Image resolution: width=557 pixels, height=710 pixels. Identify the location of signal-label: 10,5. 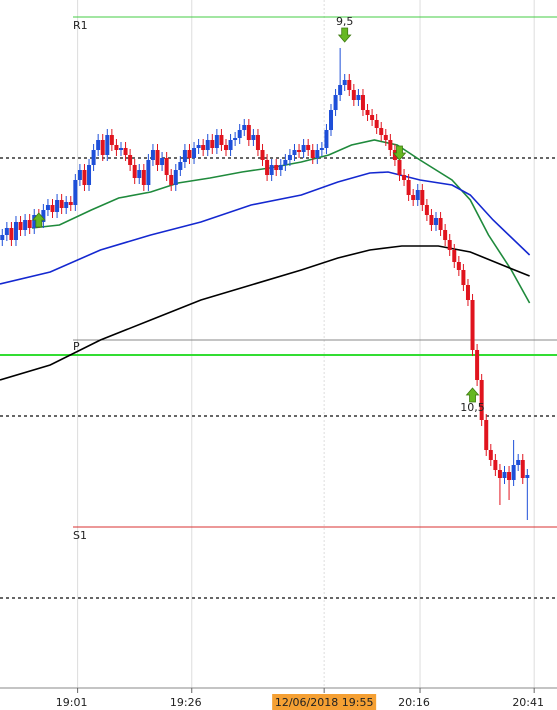
(472, 407).